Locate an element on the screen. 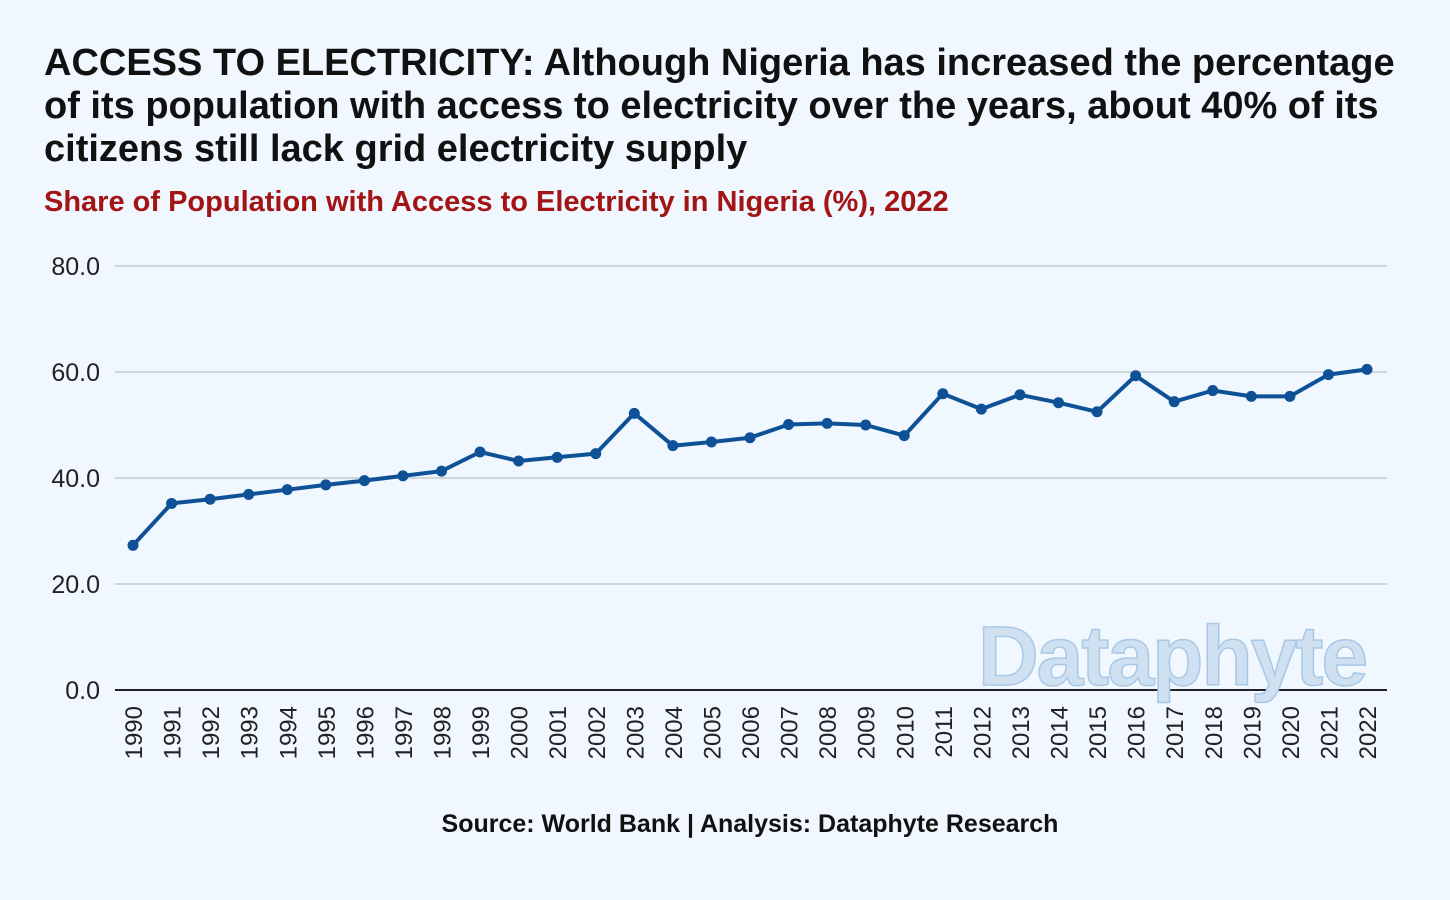 This screenshot has width=1450, height=900. y-tick-label: 60.0 is located at coordinates (75, 373).